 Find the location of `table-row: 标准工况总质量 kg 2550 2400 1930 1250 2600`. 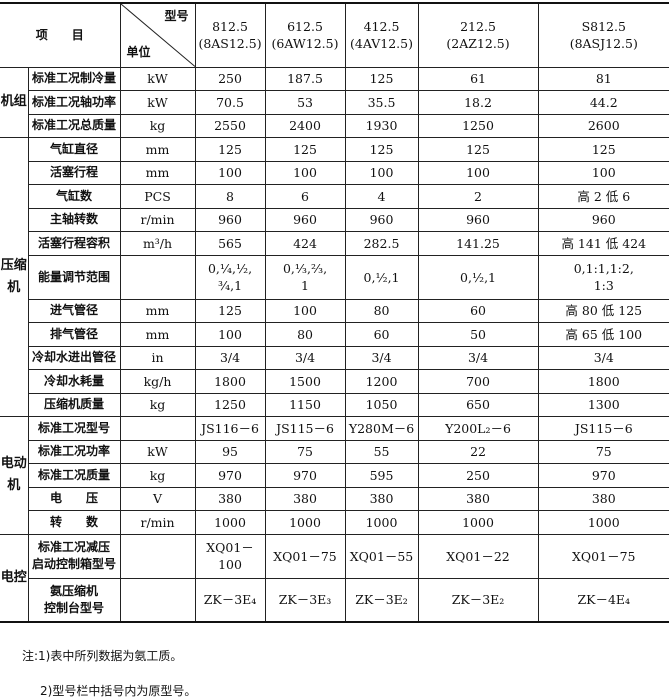

table-row: 标准工况总质量 kg 2550 2400 1930 1250 2600 is located at coordinates (334, 125).